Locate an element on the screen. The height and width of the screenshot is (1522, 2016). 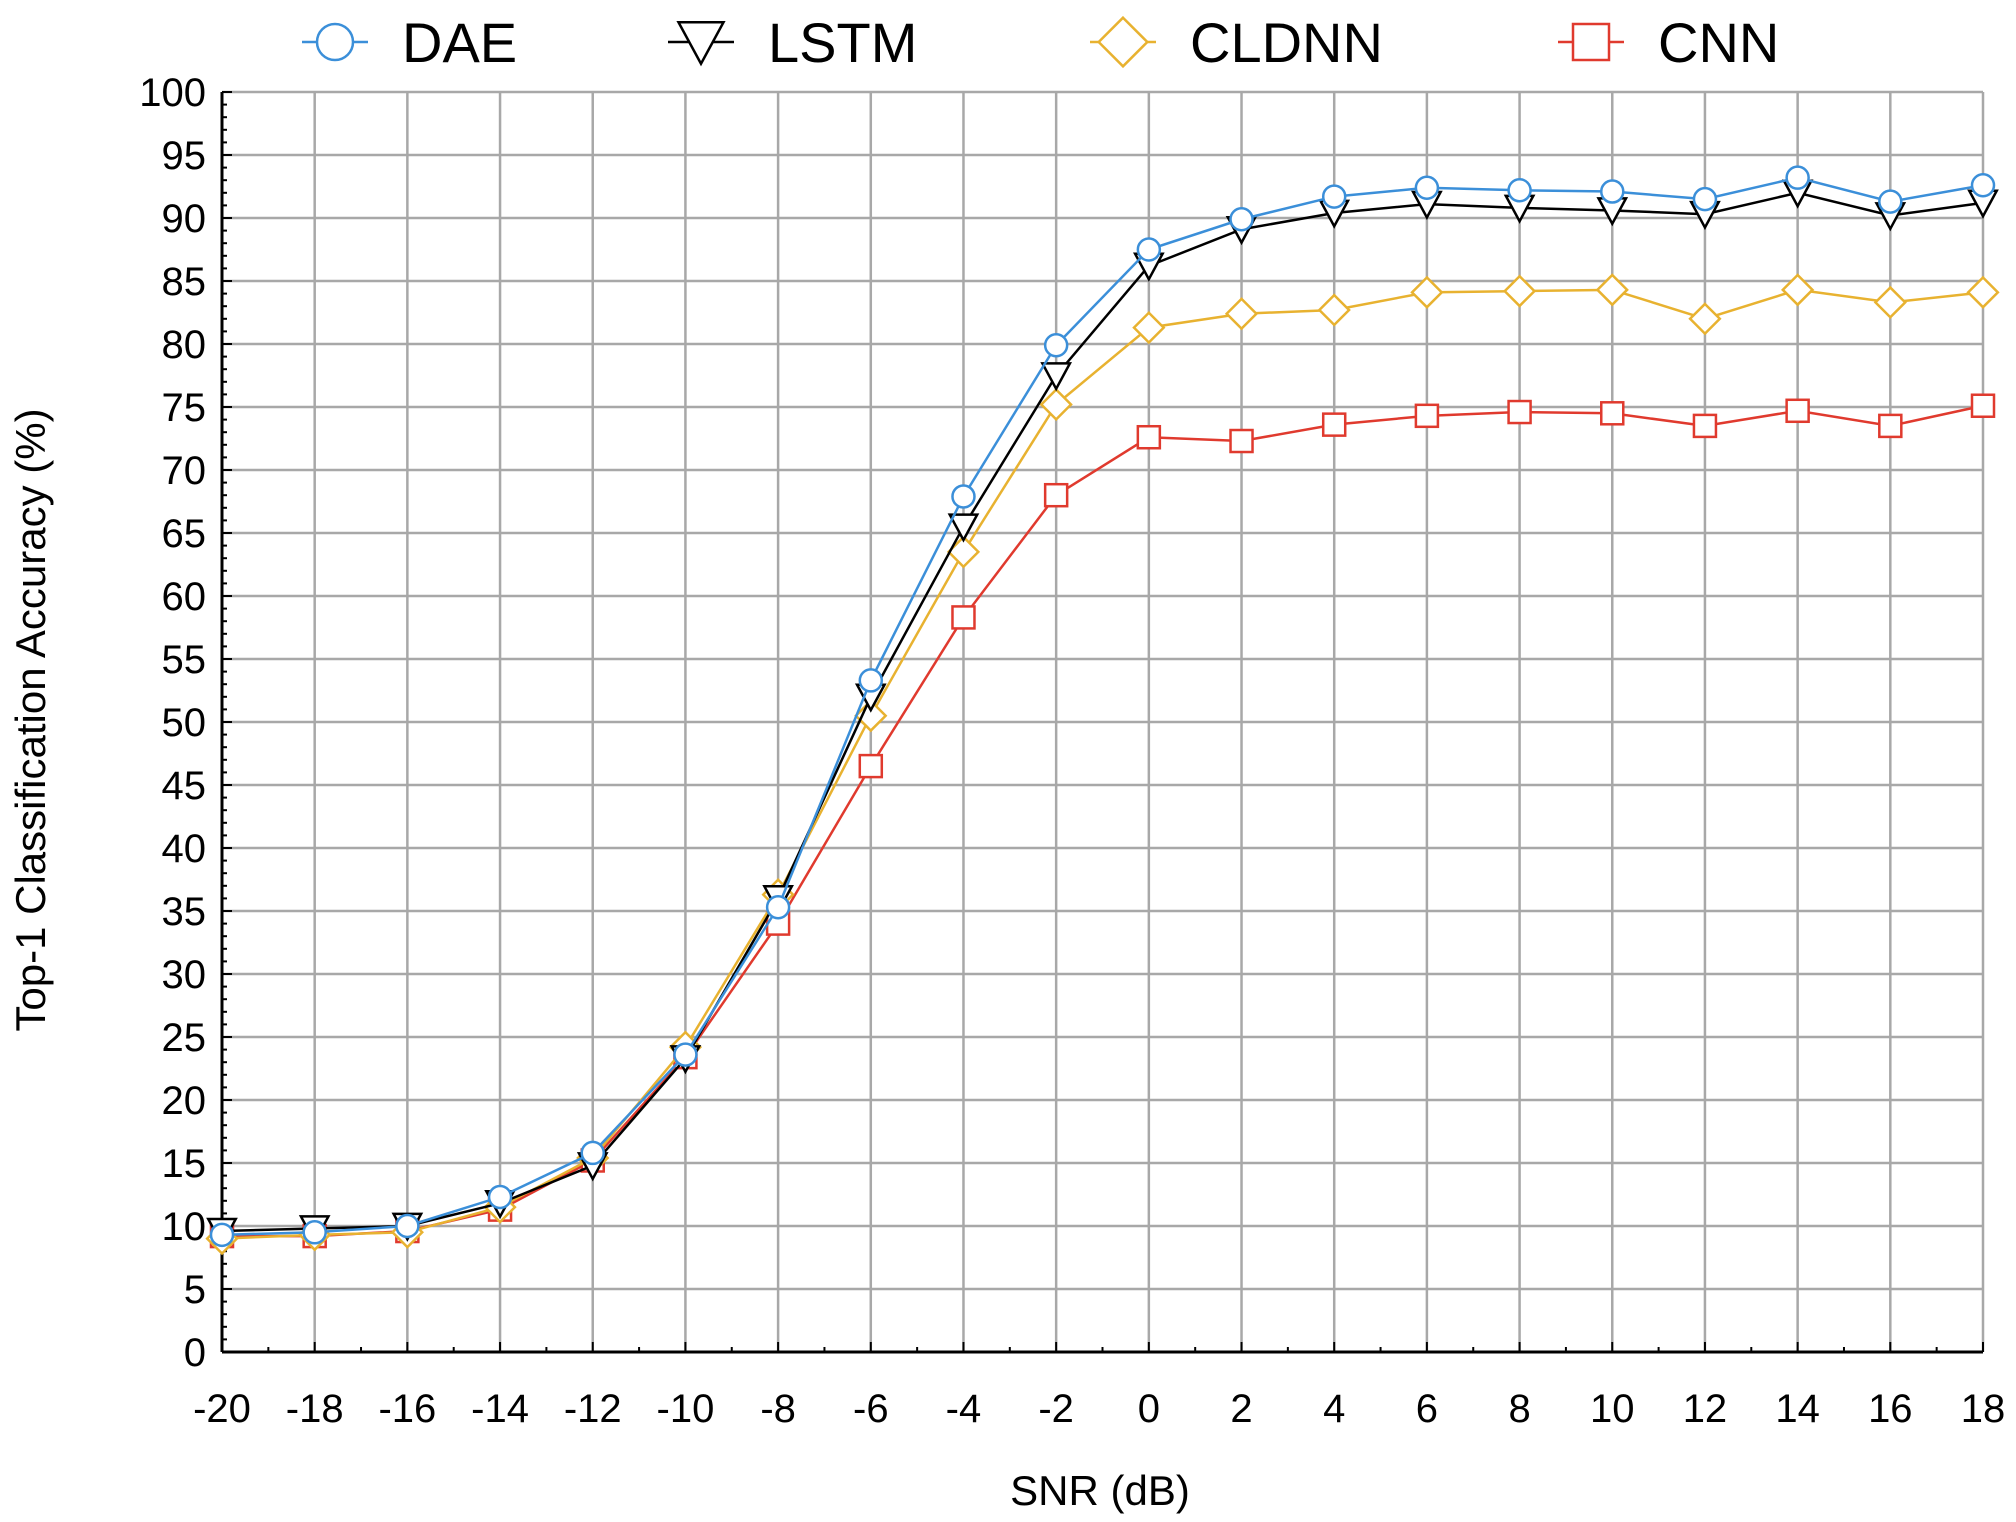
x-axis-title: SNR (dB) is located at coordinates (1100, 1490).